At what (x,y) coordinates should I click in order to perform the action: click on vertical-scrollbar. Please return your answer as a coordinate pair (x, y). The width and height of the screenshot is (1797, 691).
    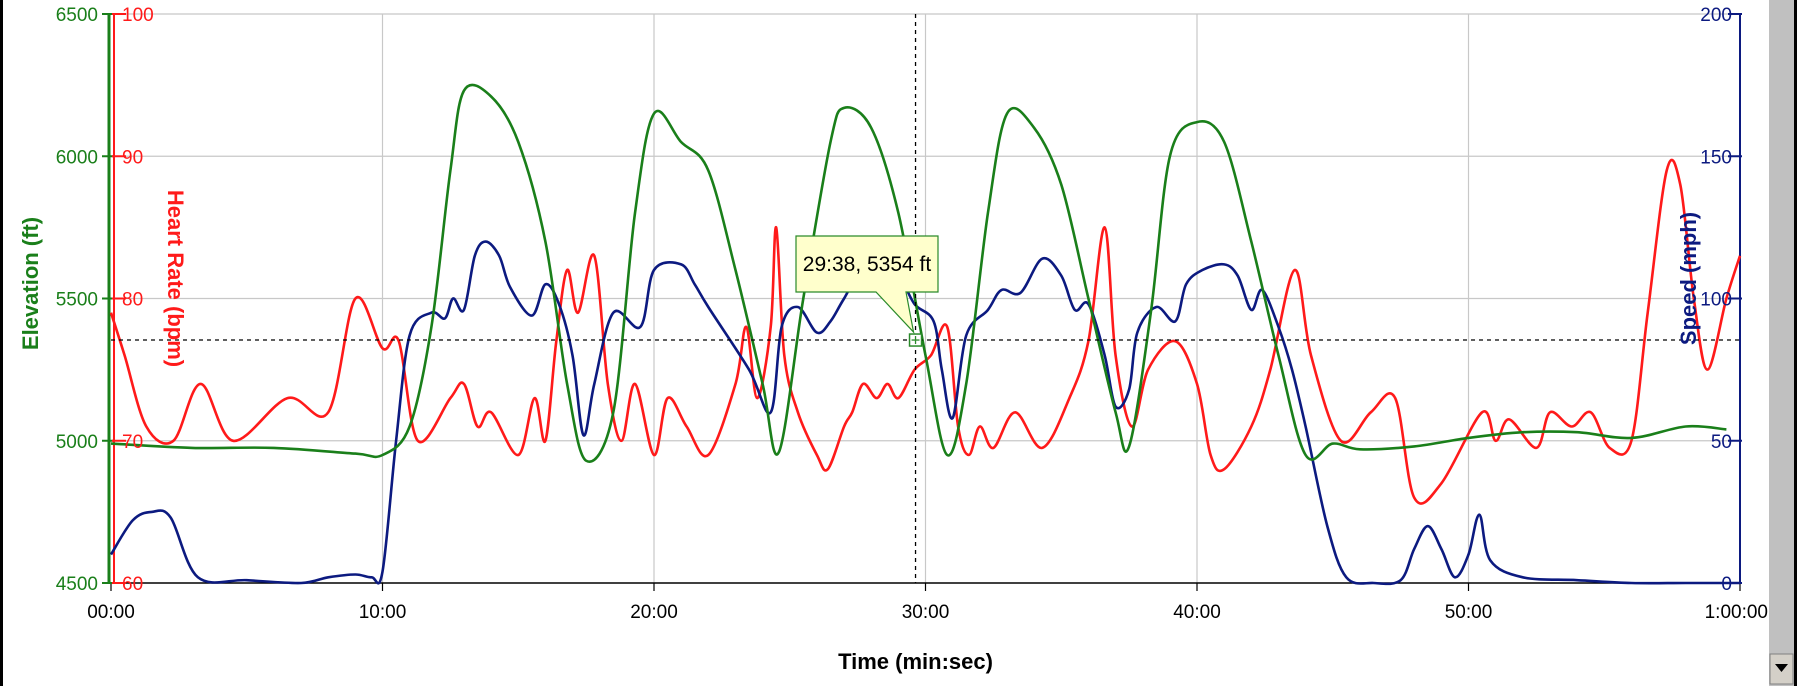
    Looking at the image, I should click on (1781, 343).